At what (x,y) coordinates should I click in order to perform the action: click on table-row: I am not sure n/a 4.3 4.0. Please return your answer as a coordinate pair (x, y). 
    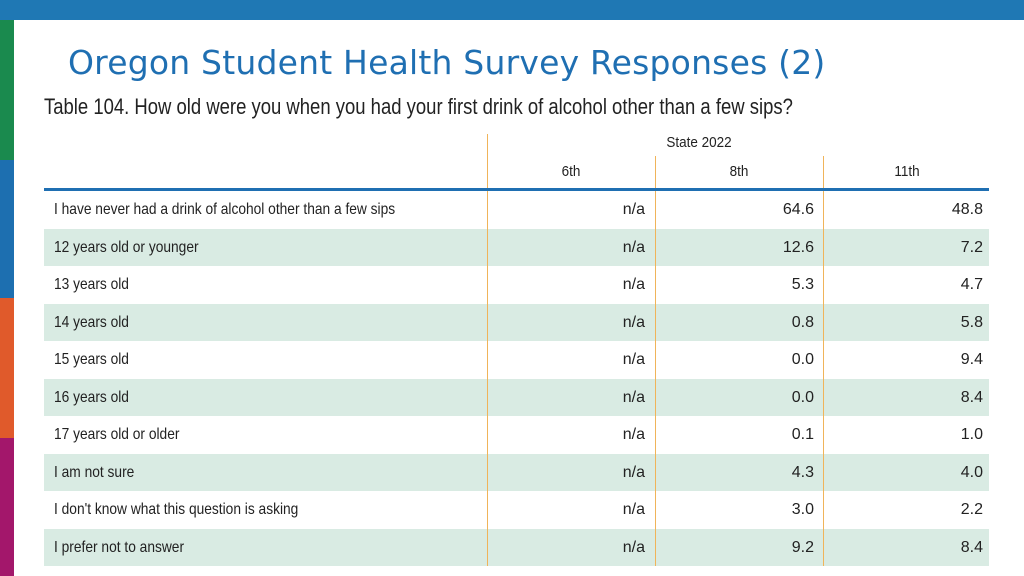
    Looking at the image, I should click on (516, 472).